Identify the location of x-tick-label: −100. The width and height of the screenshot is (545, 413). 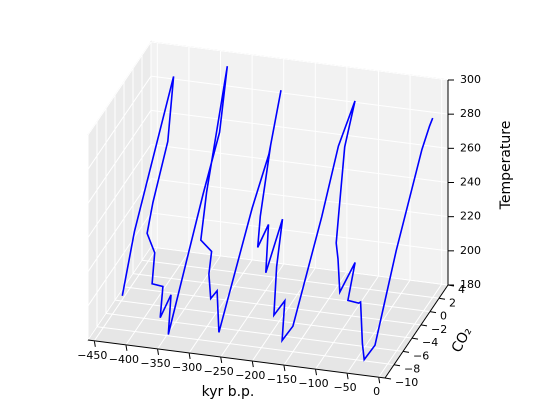
(313, 383).